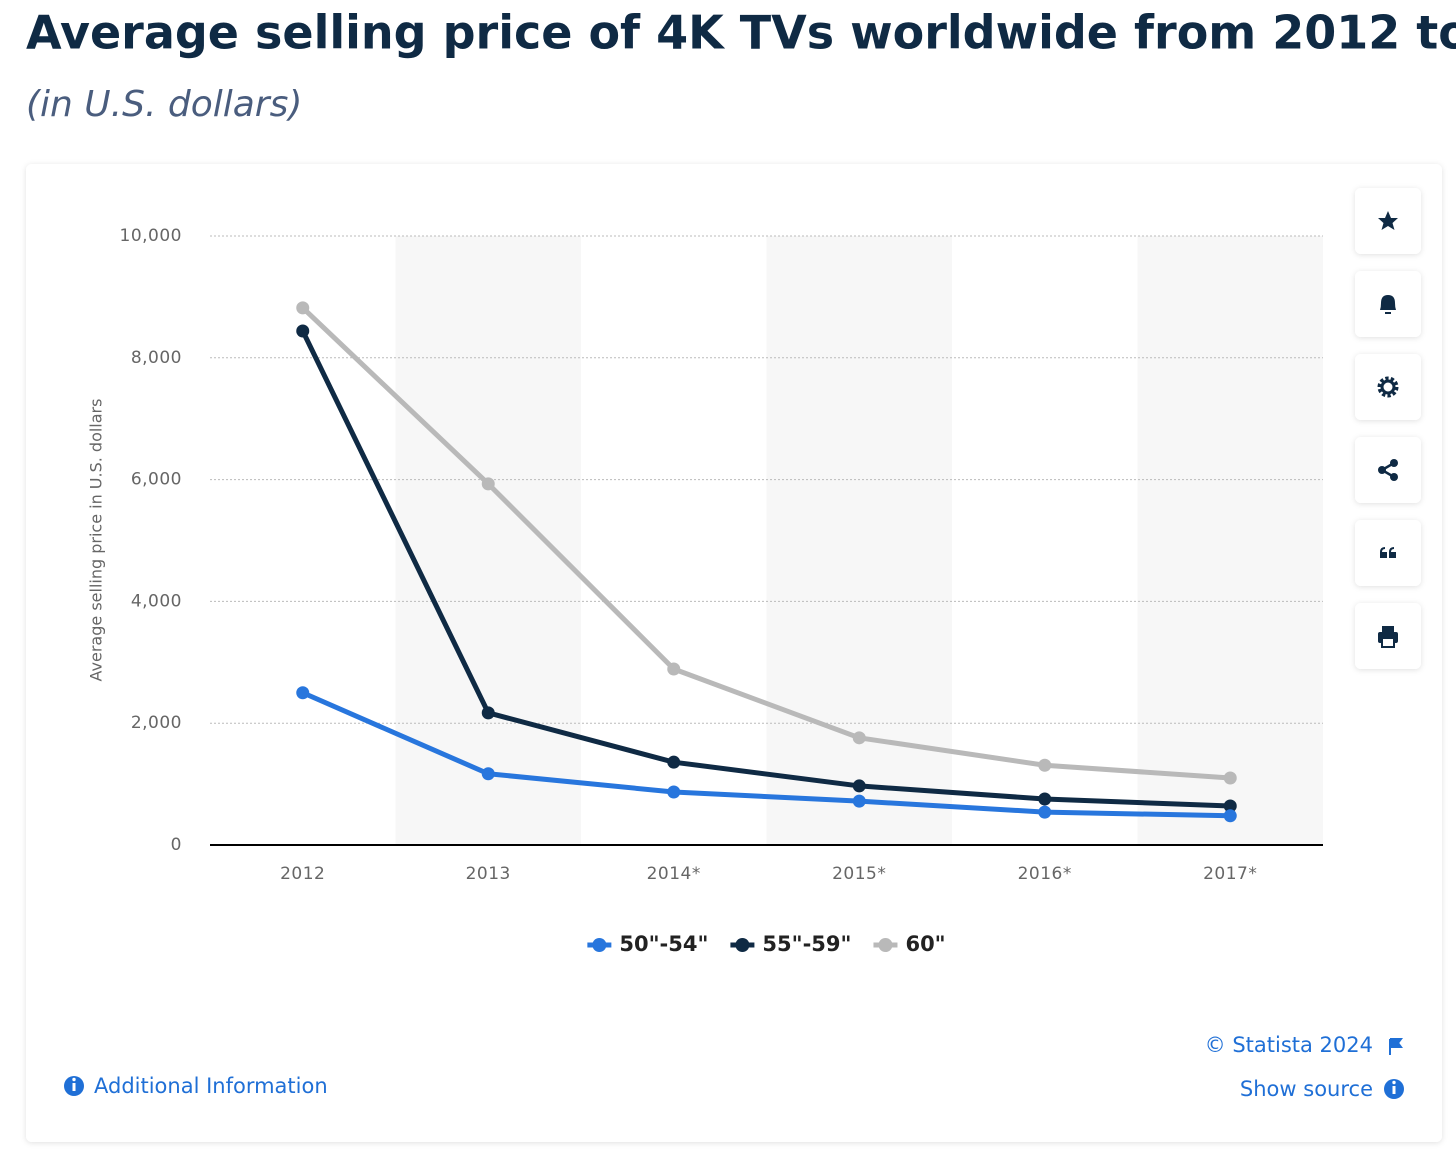 The height and width of the screenshot is (1155, 1456). I want to click on legend: 50"-54" 55"-59" 60", so click(766, 944).